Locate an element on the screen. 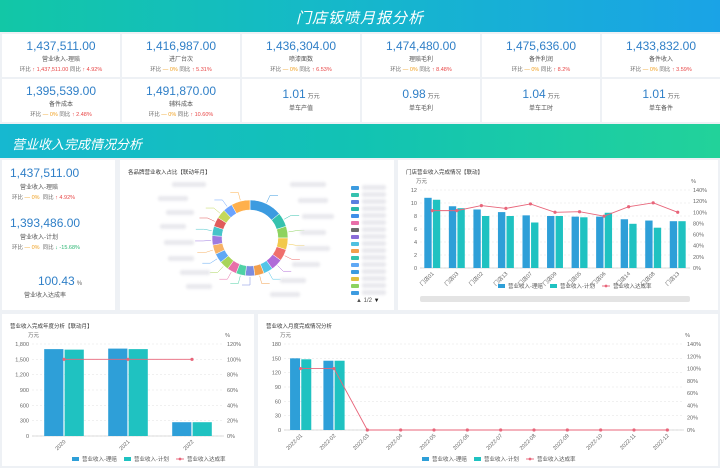 The width and height of the screenshot is (720, 468). y2-tick-label: 60% is located at coordinates (698, 236).